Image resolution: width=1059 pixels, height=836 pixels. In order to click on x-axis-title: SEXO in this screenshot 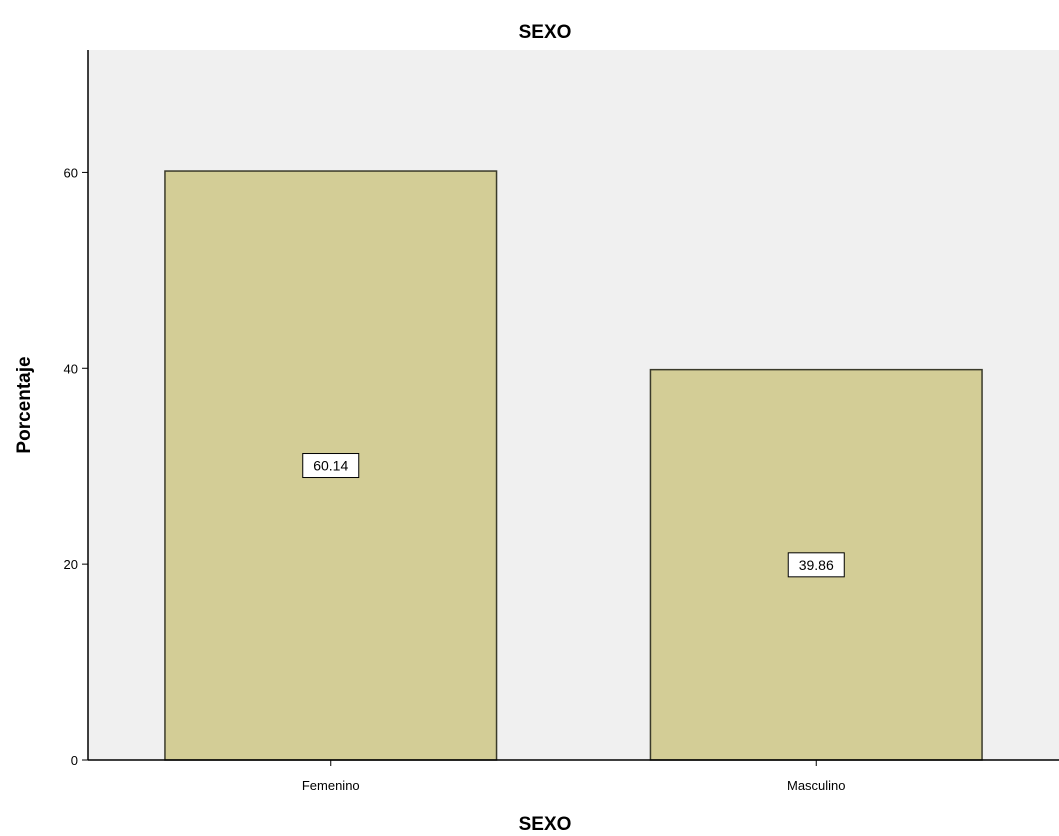, I will do `click(545, 824)`.